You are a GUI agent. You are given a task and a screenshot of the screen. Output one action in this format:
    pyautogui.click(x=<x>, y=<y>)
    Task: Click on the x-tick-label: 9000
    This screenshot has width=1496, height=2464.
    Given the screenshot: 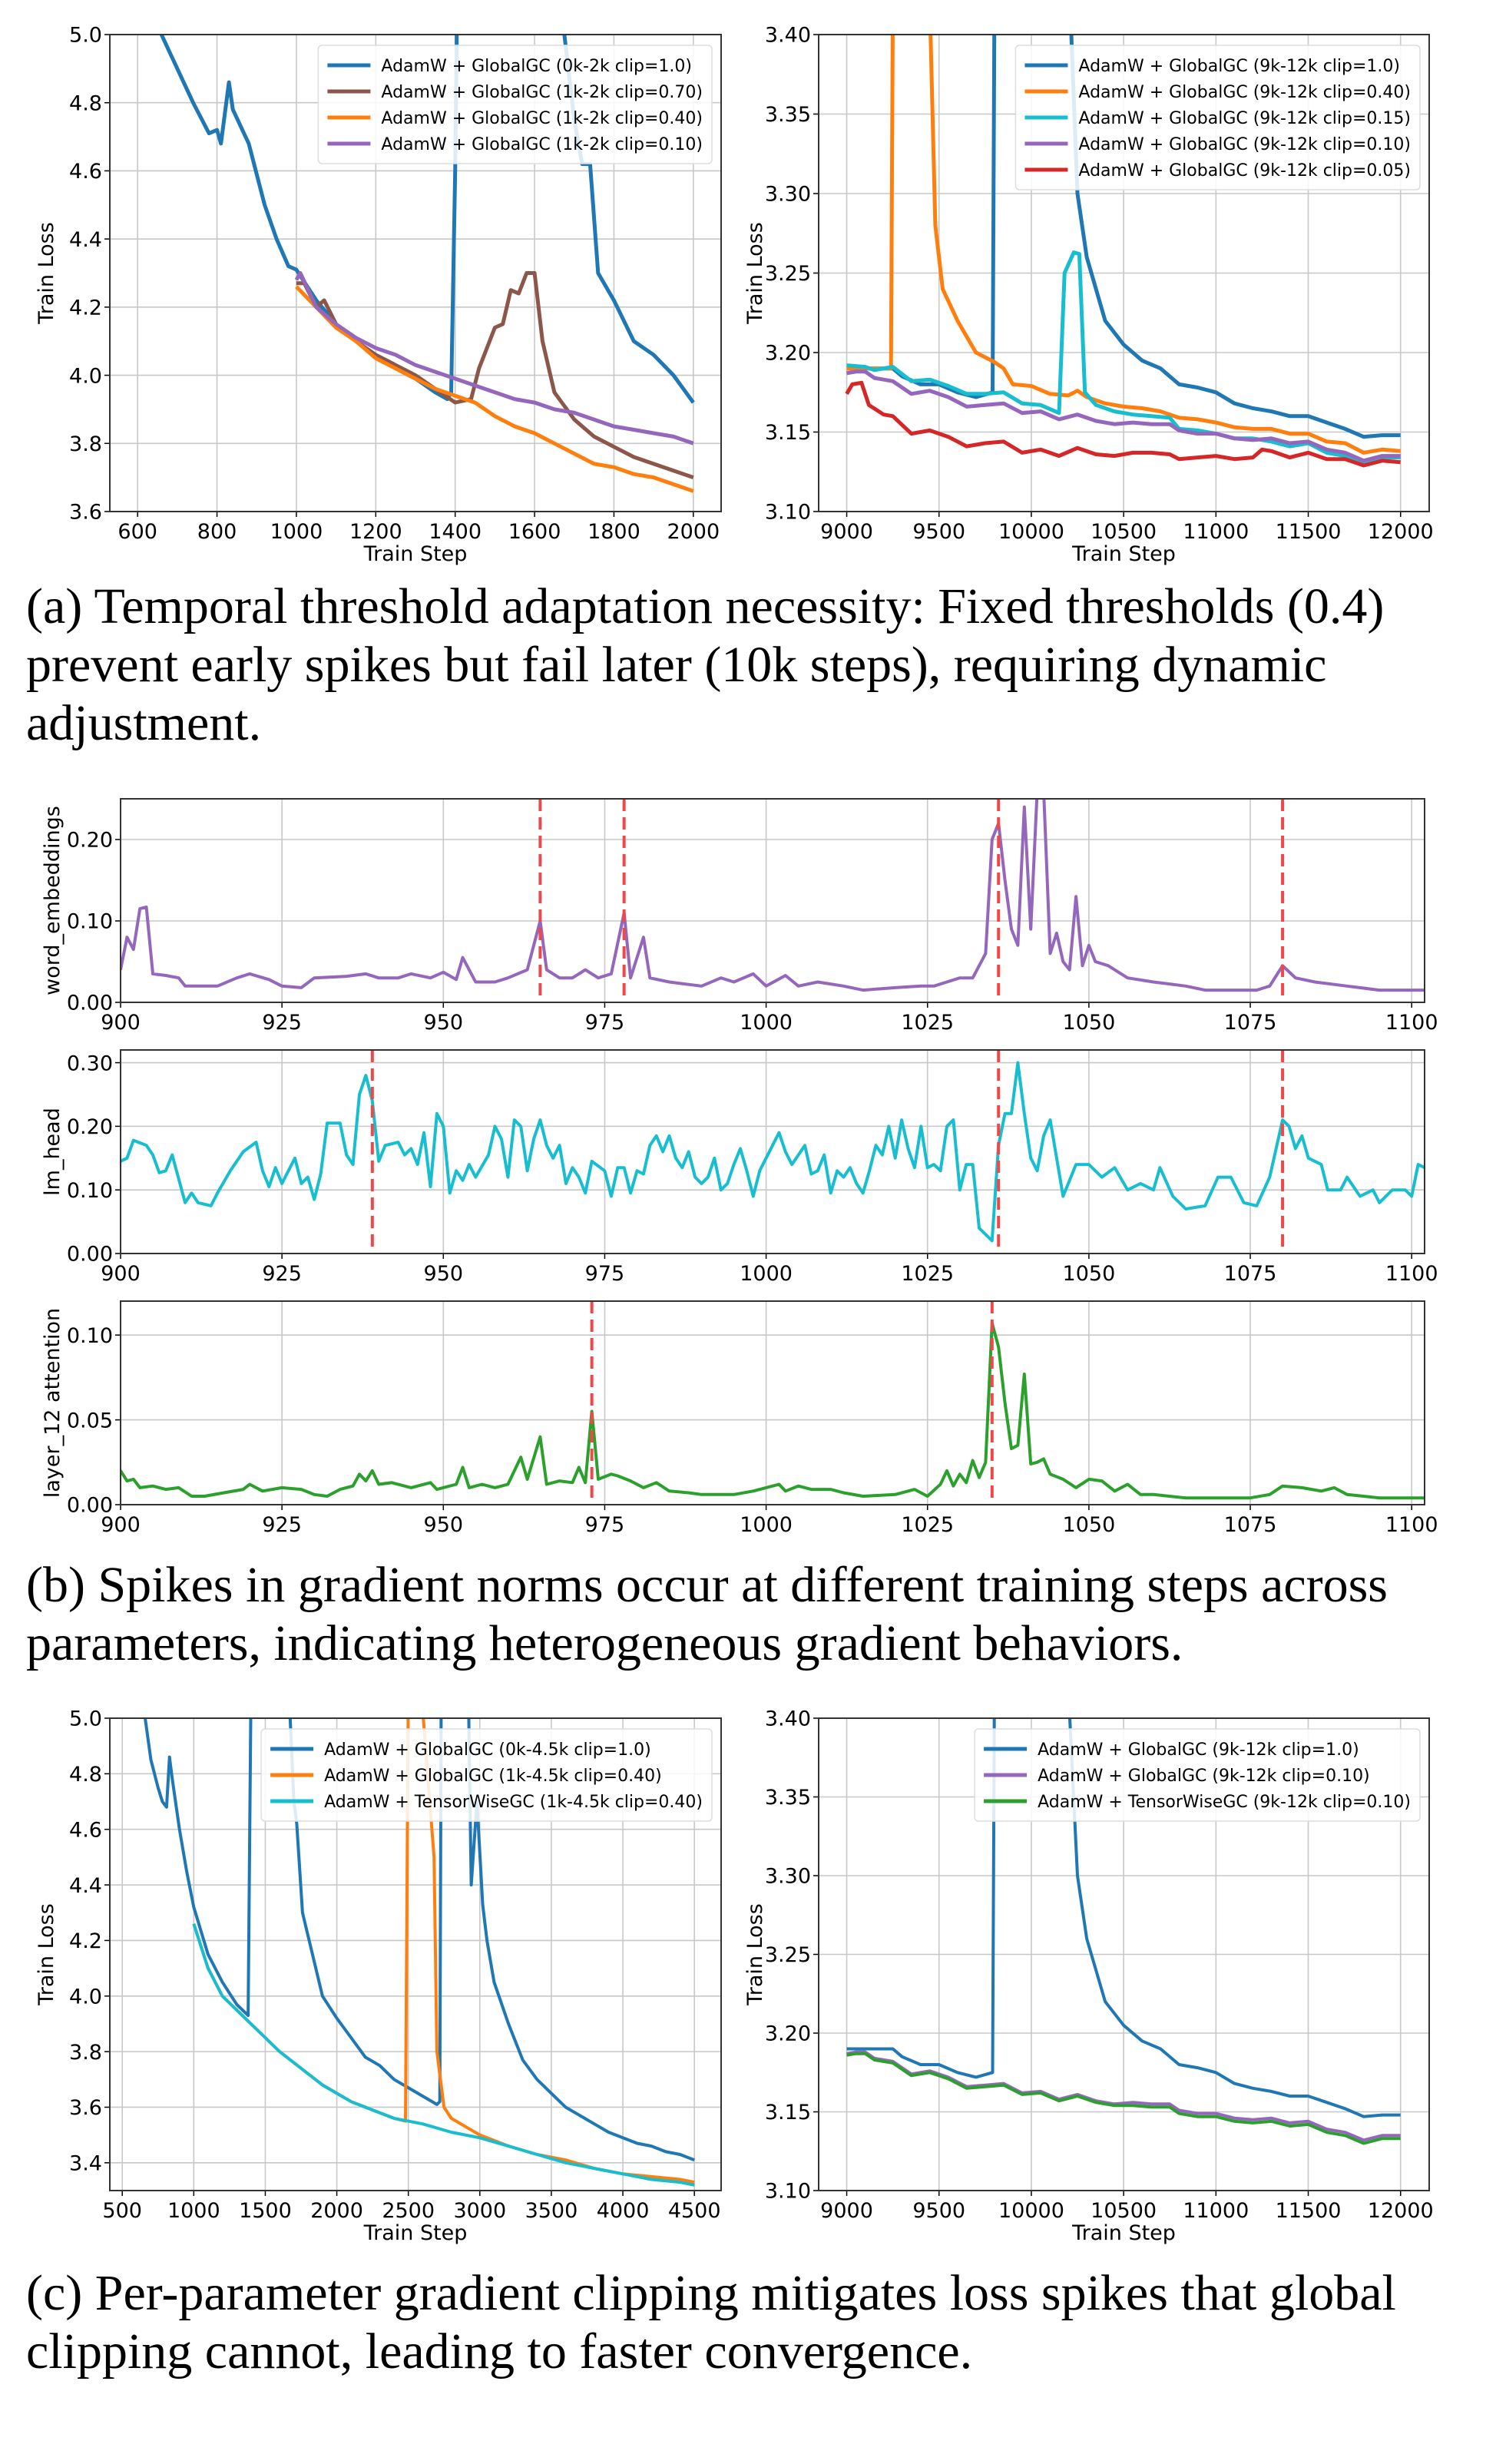 What is the action you would take?
    pyautogui.click(x=846, y=532)
    